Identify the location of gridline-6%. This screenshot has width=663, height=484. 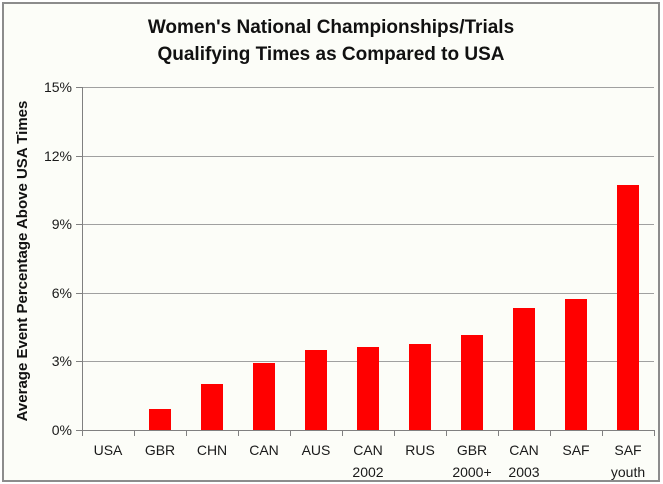
(368, 293).